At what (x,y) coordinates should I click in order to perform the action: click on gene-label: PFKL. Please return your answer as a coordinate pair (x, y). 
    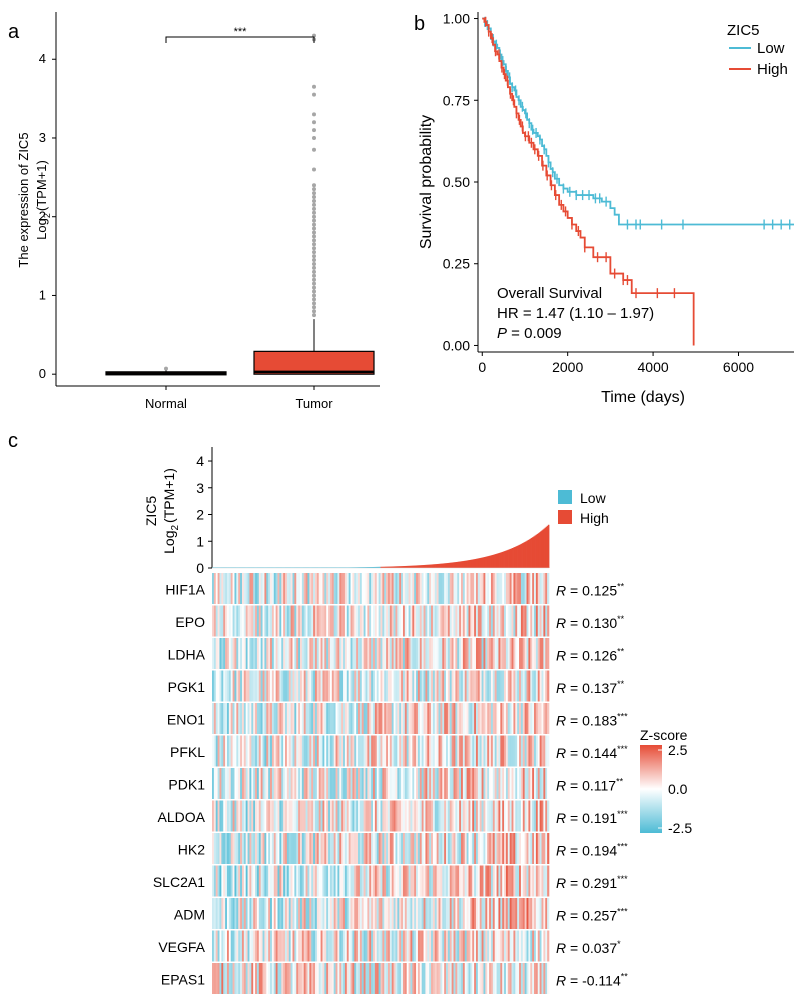
    Looking at the image, I should click on (187, 752).